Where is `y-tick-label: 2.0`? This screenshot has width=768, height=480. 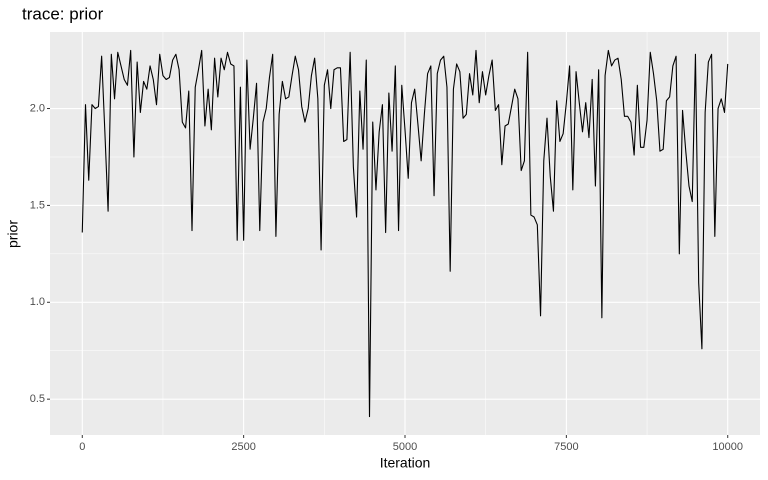
y-tick-label: 2.0 is located at coordinates (37, 108).